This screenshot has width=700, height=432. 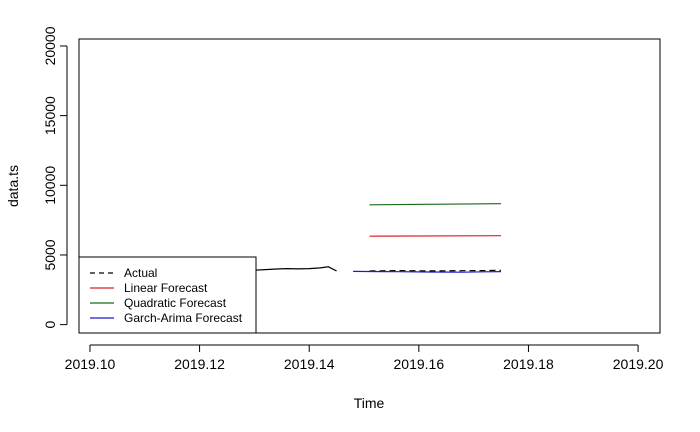 I want to click on legend-label: Quadratic Forecast, so click(x=175, y=303).